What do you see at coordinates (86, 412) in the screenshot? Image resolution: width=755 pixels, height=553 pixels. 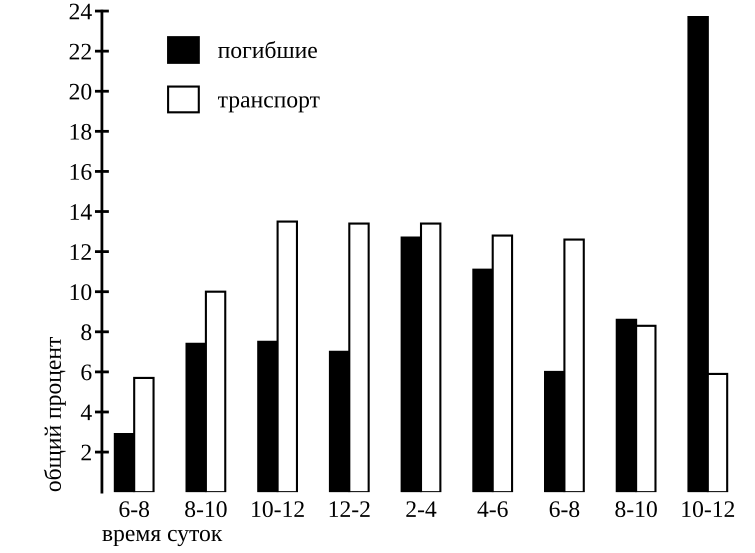 I see `y-tick-label: 4` at bounding box center [86, 412].